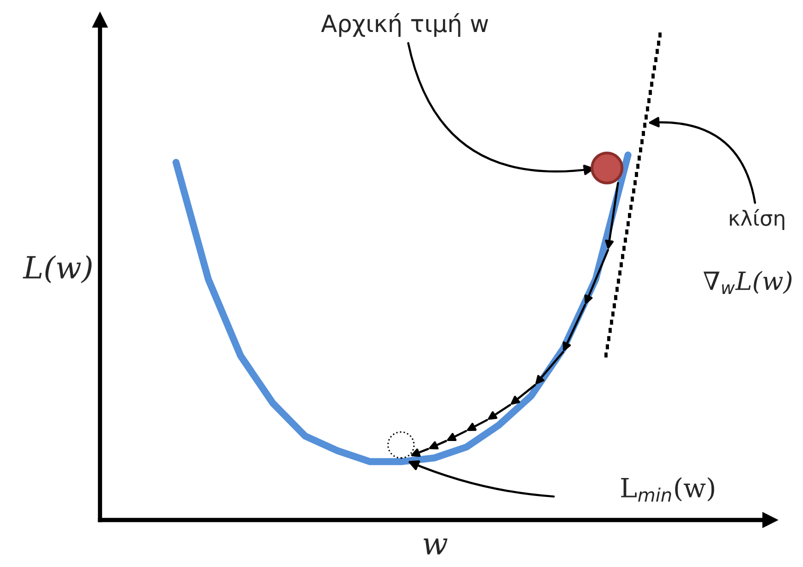 The image size is (803, 567). What do you see at coordinates (757, 219) in the screenshot?
I see `text: κλίση` at bounding box center [757, 219].